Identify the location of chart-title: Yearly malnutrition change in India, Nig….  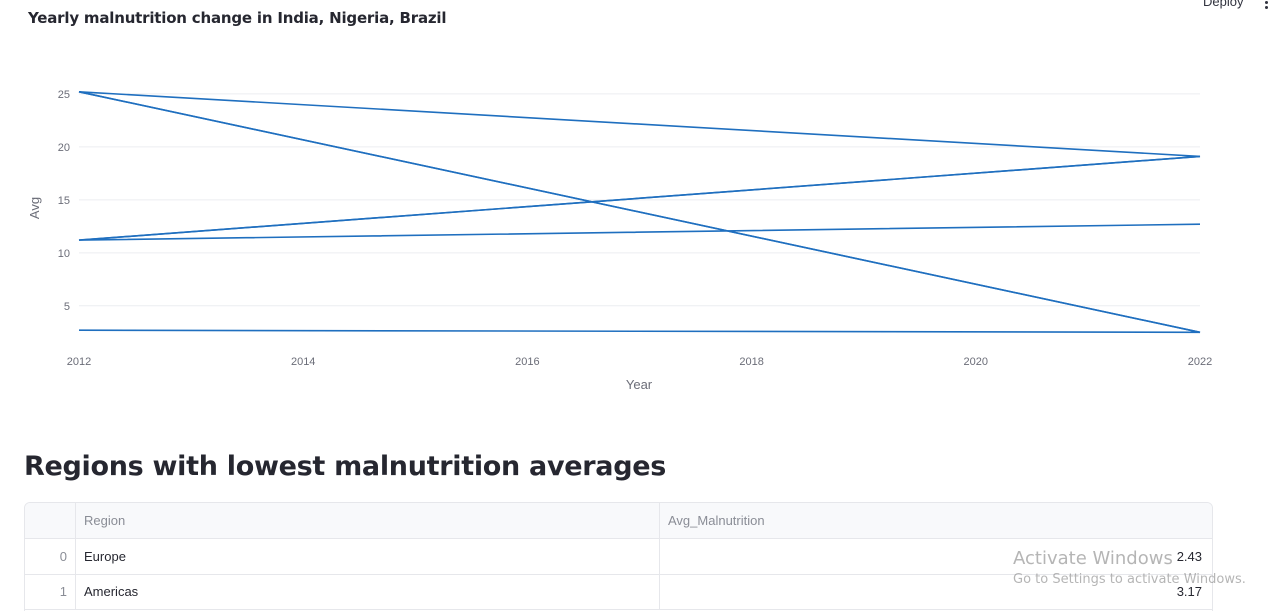
(237, 18).